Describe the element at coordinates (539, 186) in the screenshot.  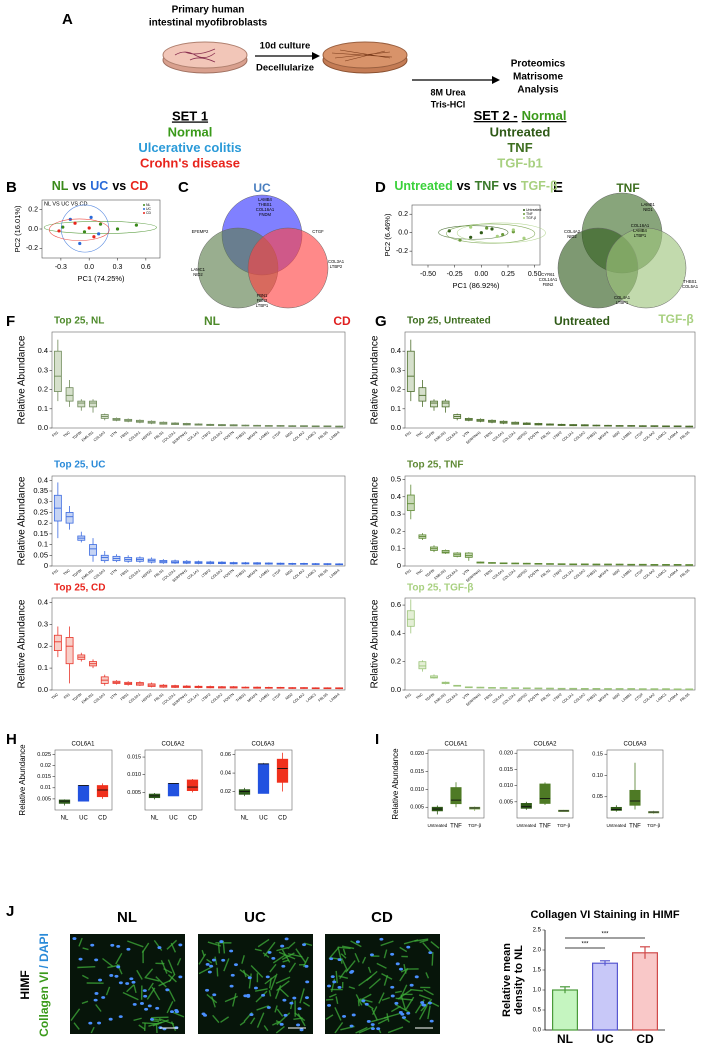
I see `title-part: TGF-β` at that location.